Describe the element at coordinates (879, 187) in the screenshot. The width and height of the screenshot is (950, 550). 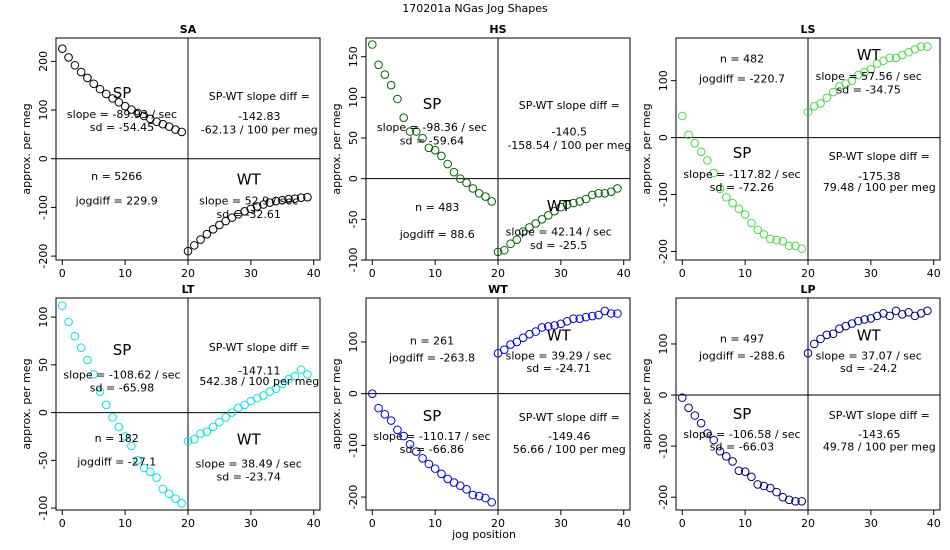
I see `annotation-diff-per-meg: 79.48 / 100 per meg` at that location.